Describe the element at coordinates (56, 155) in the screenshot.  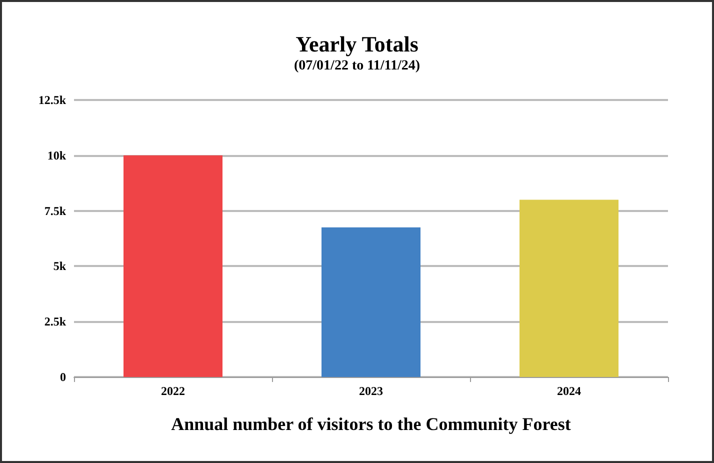
I see `y-tick-label: 10k` at that location.